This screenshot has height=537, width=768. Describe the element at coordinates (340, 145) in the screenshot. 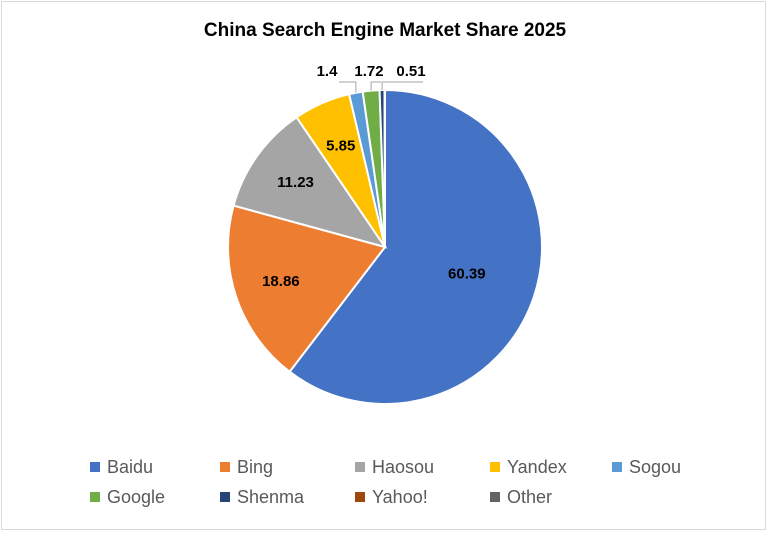

I see `data-label: 5.85` at that location.